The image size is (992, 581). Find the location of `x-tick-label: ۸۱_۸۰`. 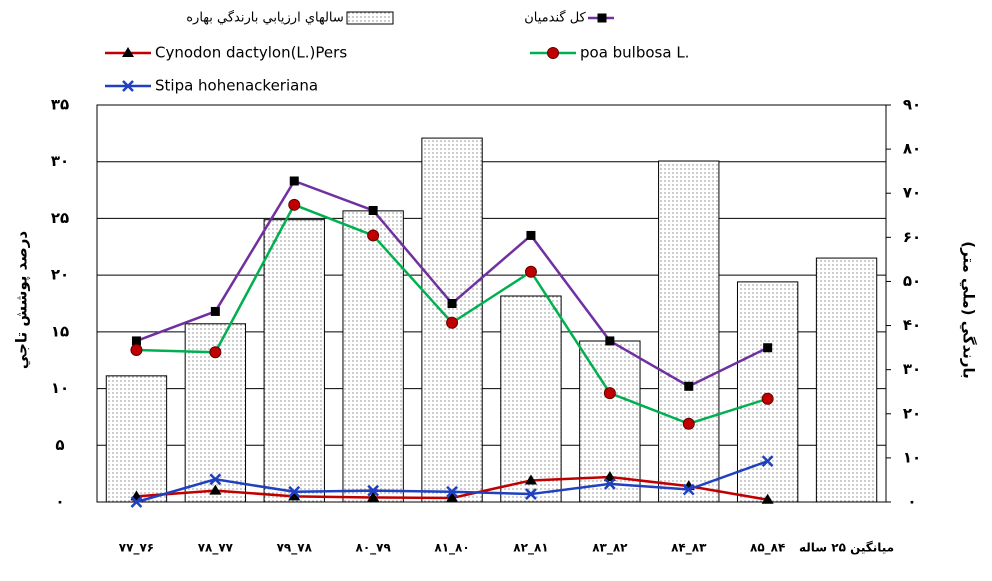

x-tick-label: ۸۱_۸۰ is located at coordinates (451, 548).